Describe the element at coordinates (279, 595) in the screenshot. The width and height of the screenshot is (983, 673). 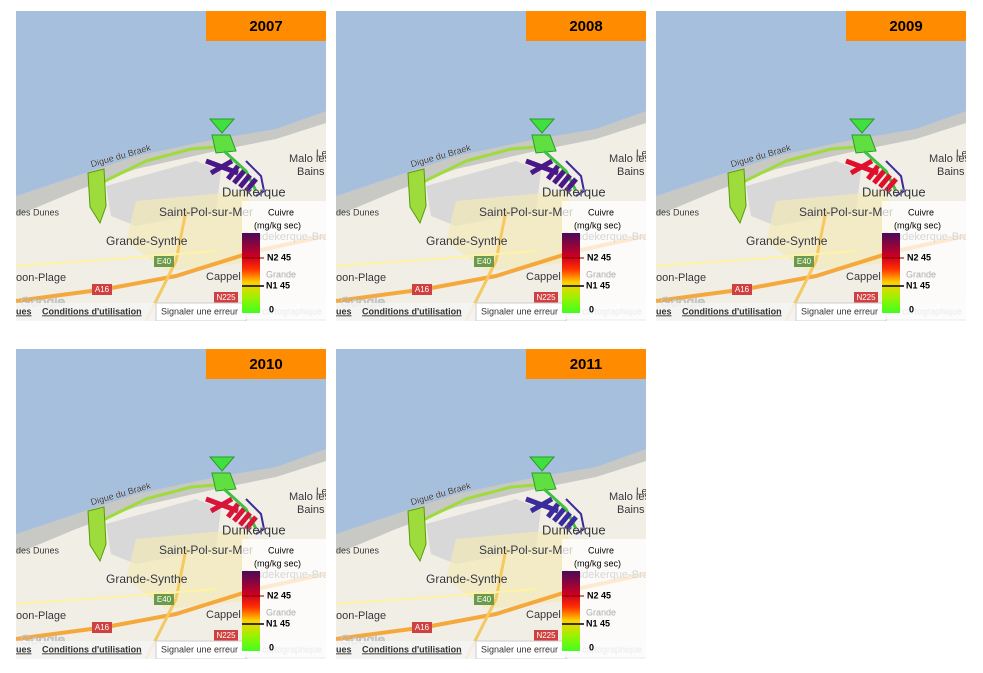
I see `legend-label: N2 45` at that location.